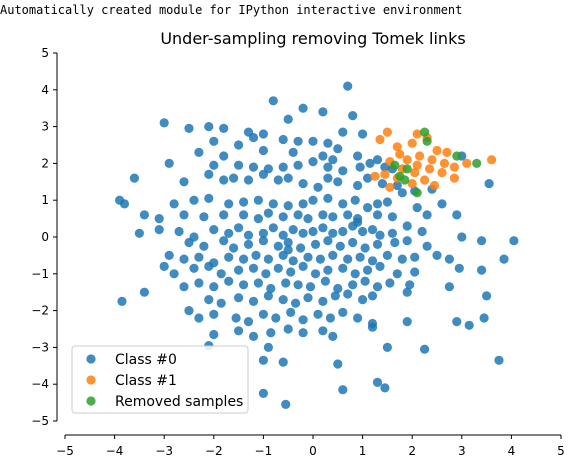  I want to click on y-tick-label: 1, so click(45, 200).